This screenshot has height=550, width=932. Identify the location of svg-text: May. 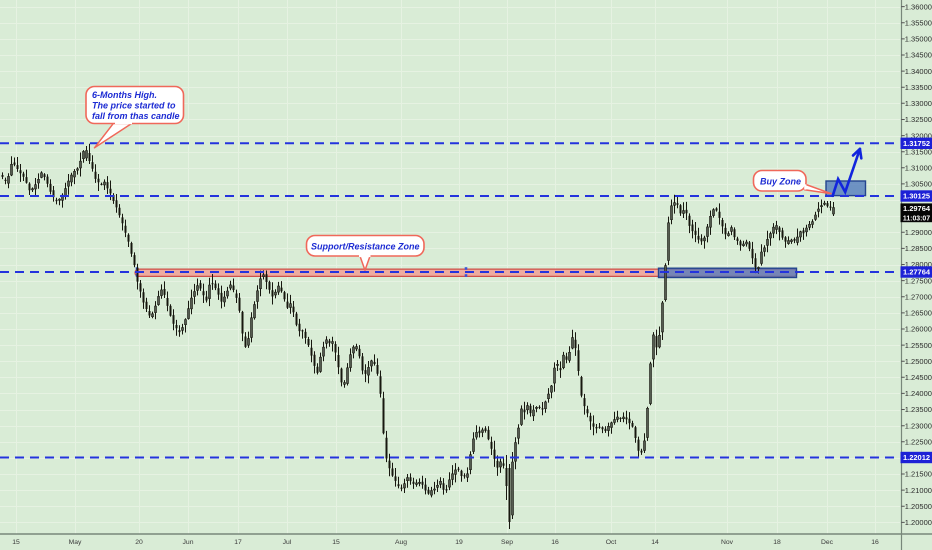
(75, 542).